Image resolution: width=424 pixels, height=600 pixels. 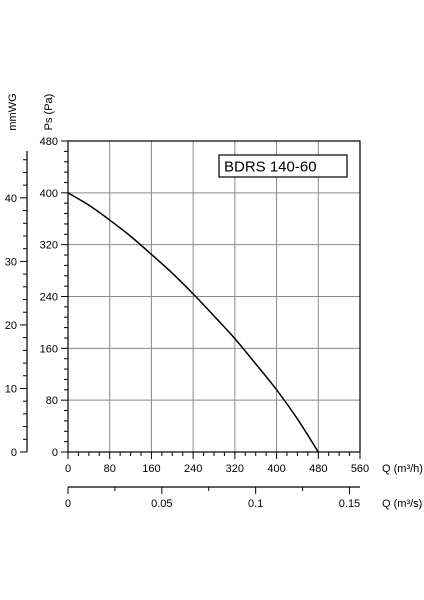 I want to click on y-tick-label: 80, so click(x=52, y=401).